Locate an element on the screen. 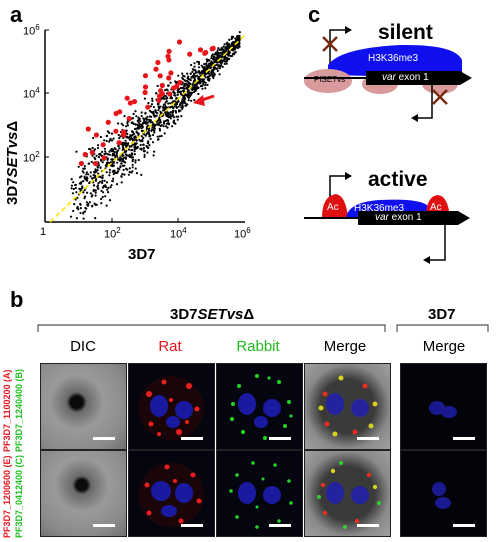 The width and height of the screenshot is (500, 542). silent-label: silent is located at coordinates (405, 32).